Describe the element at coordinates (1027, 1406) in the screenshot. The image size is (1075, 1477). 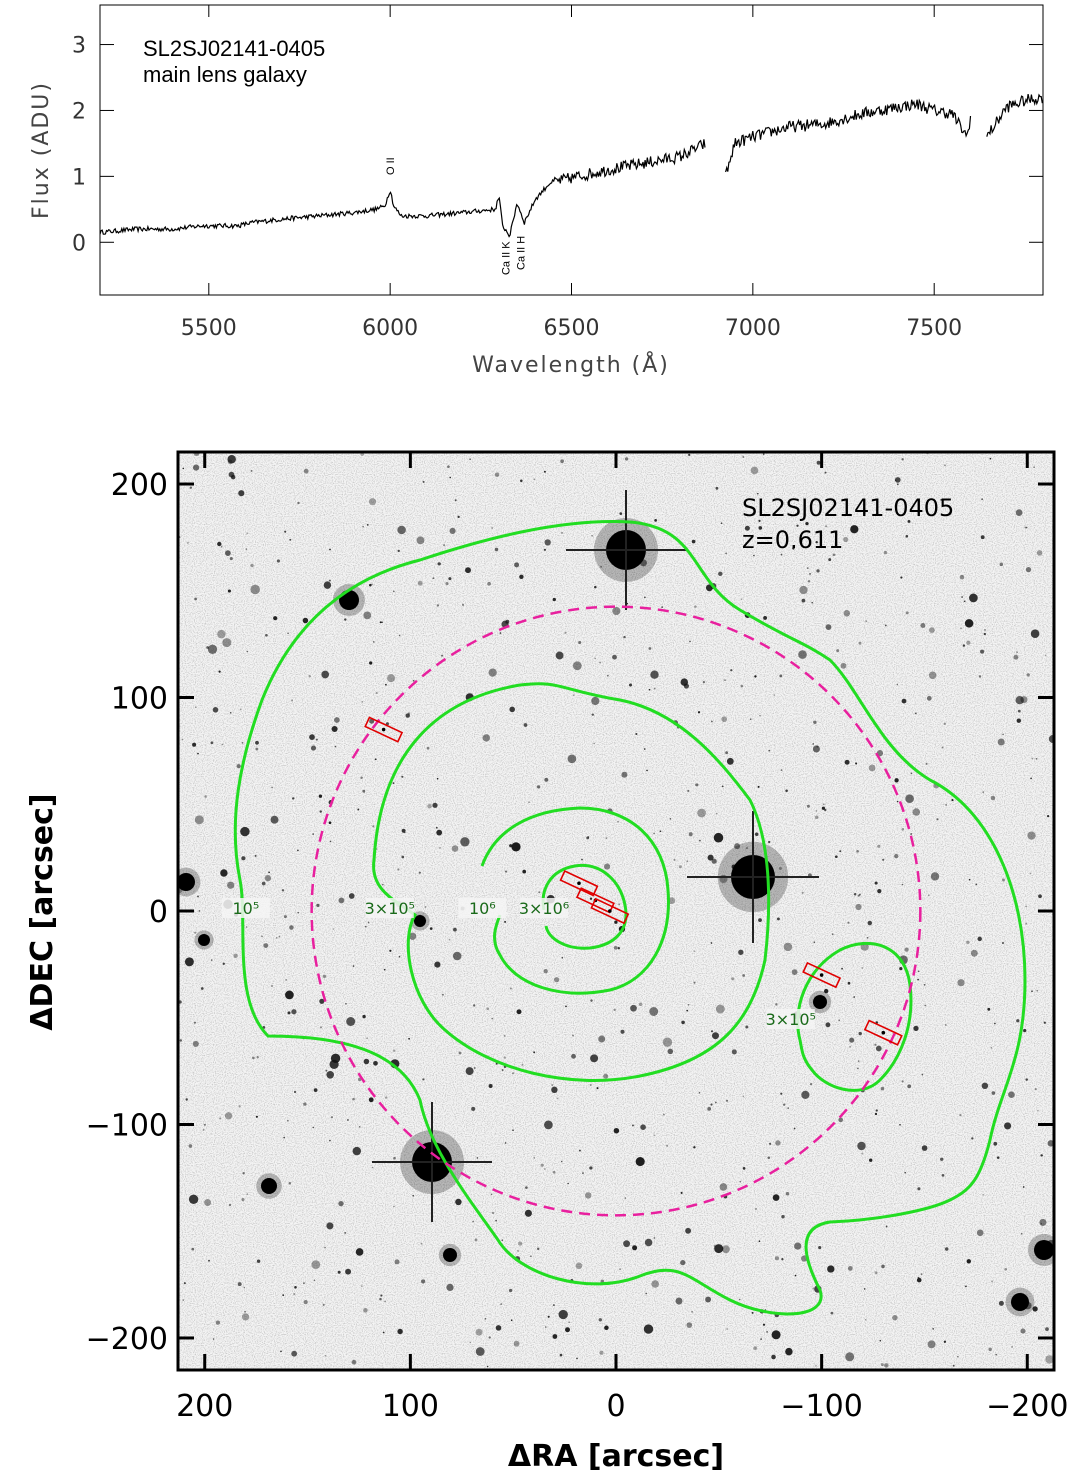
I see `map-xtick-label: −200` at that location.